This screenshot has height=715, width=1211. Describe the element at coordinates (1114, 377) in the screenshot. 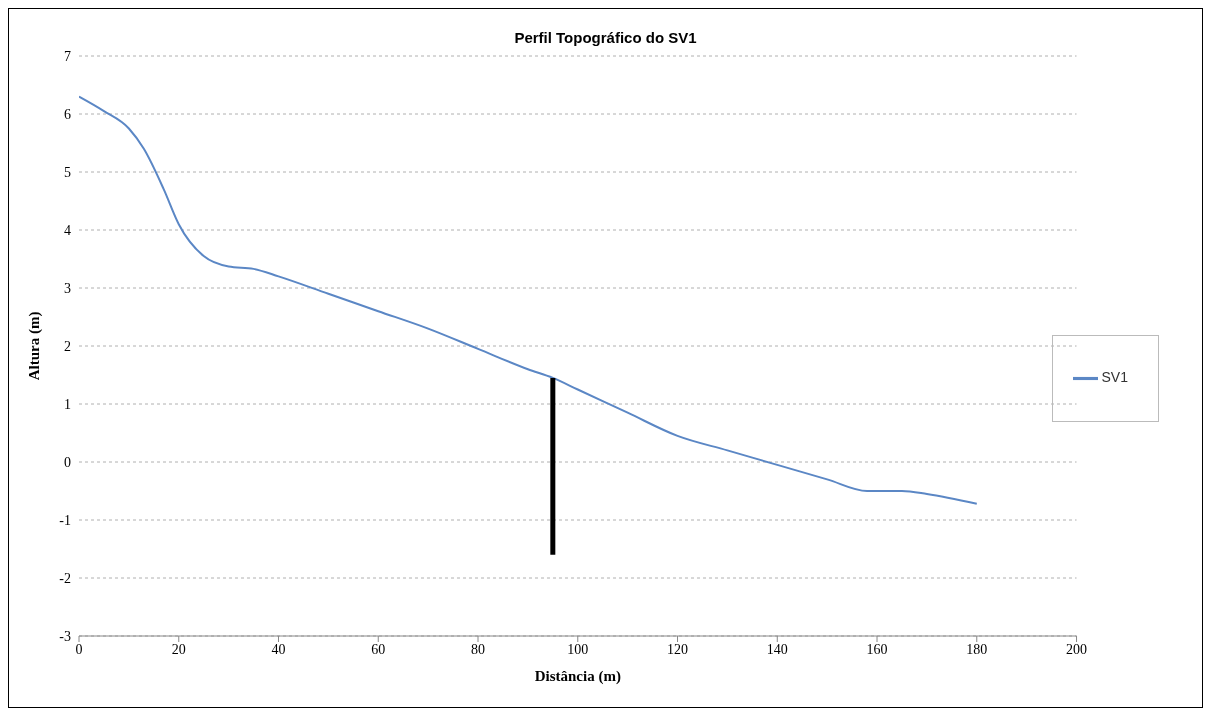

I see `legend-label: SV1` at that location.